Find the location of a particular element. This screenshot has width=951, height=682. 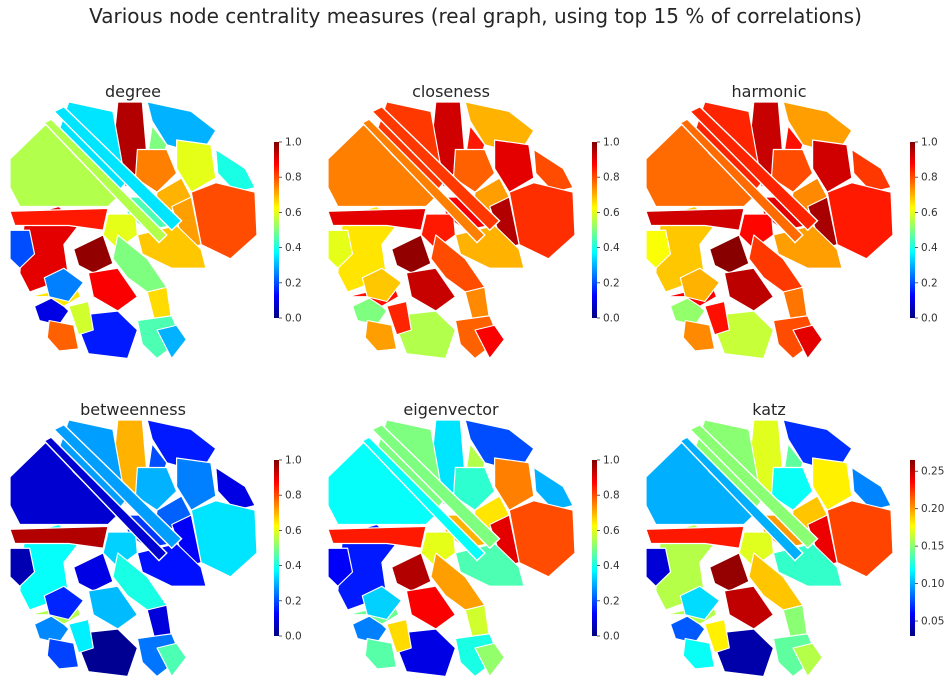

panel-title: closeness is located at coordinates (451, 91).